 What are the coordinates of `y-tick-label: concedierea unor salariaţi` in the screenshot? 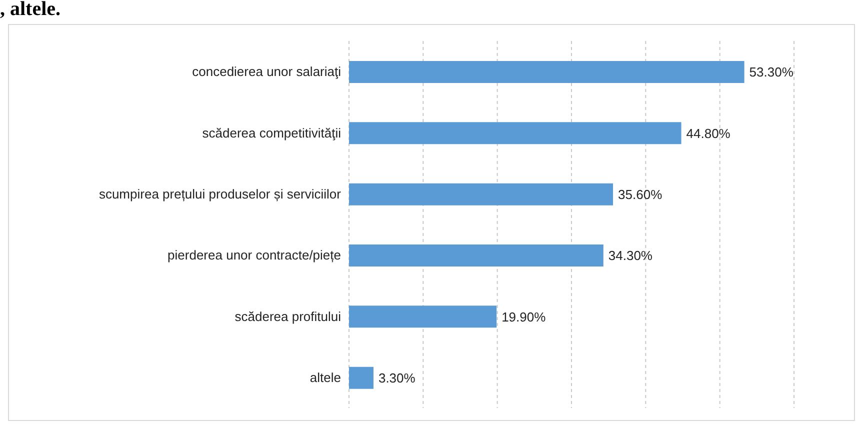 It's located at (267, 72).